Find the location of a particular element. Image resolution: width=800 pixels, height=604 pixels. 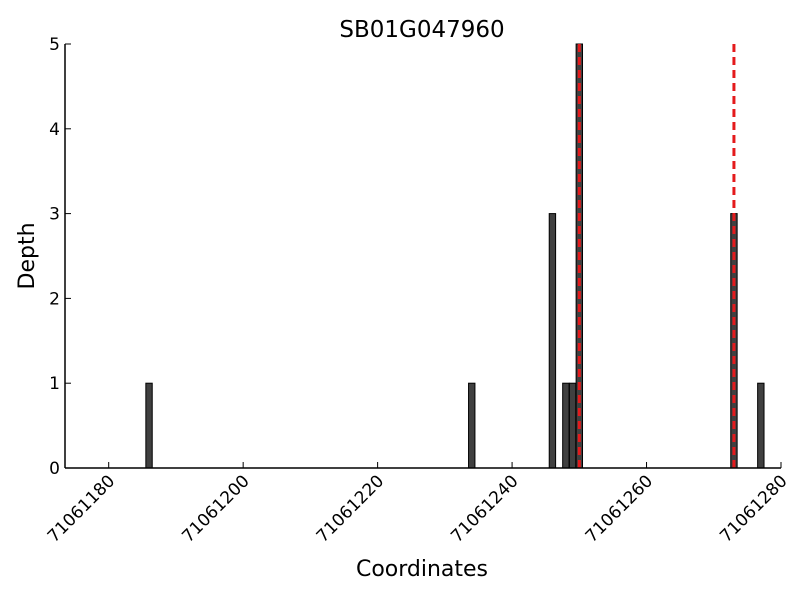

x-tick-label: 71061200 is located at coordinates (215, 508).